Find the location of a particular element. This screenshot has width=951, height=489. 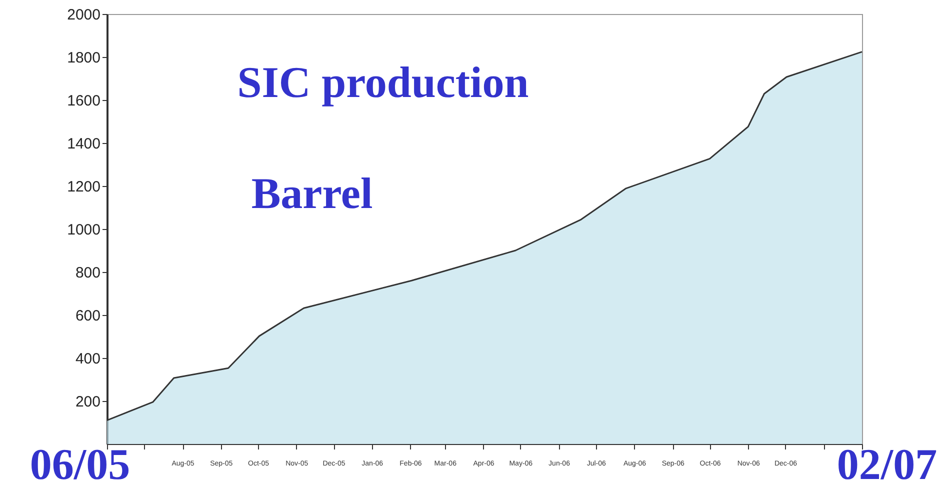

y-tick-label: 1200 is located at coordinates (83, 187).